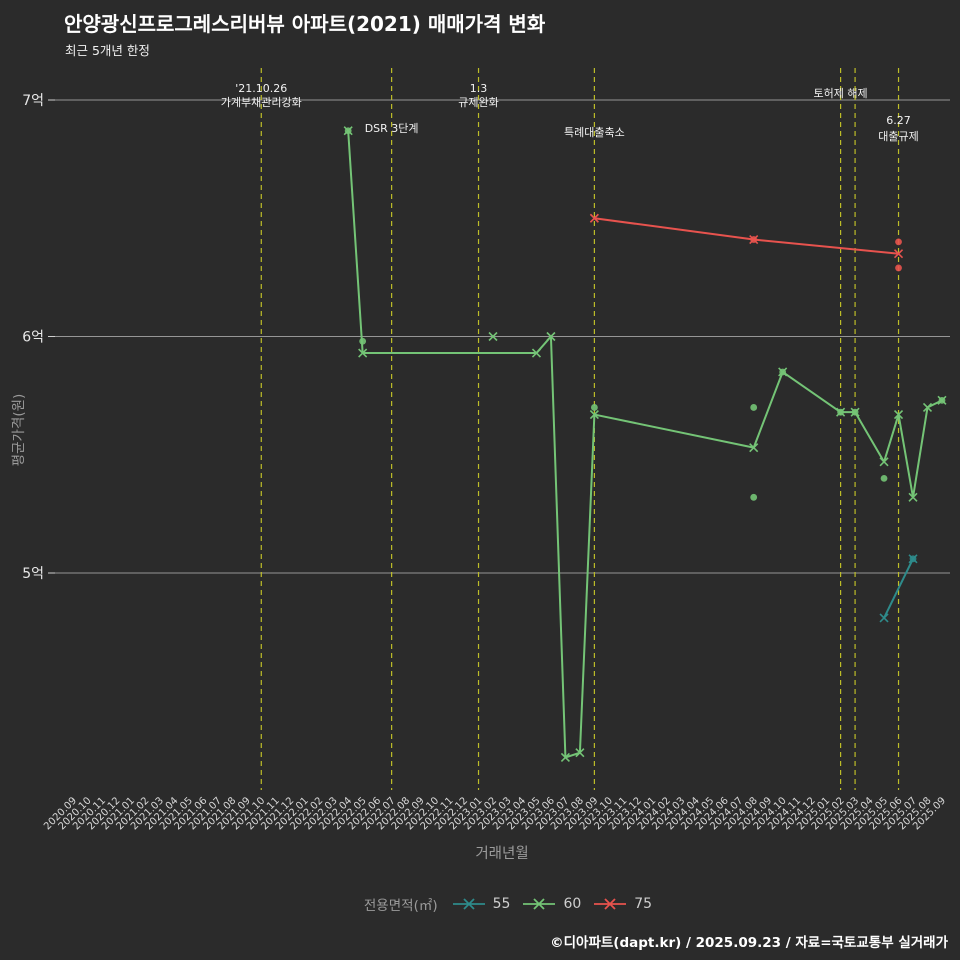 The width and height of the screenshot is (960, 960). What do you see at coordinates (898, 588) in the screenshot?
I see `series-55-line` at bounding box center [898, 588].